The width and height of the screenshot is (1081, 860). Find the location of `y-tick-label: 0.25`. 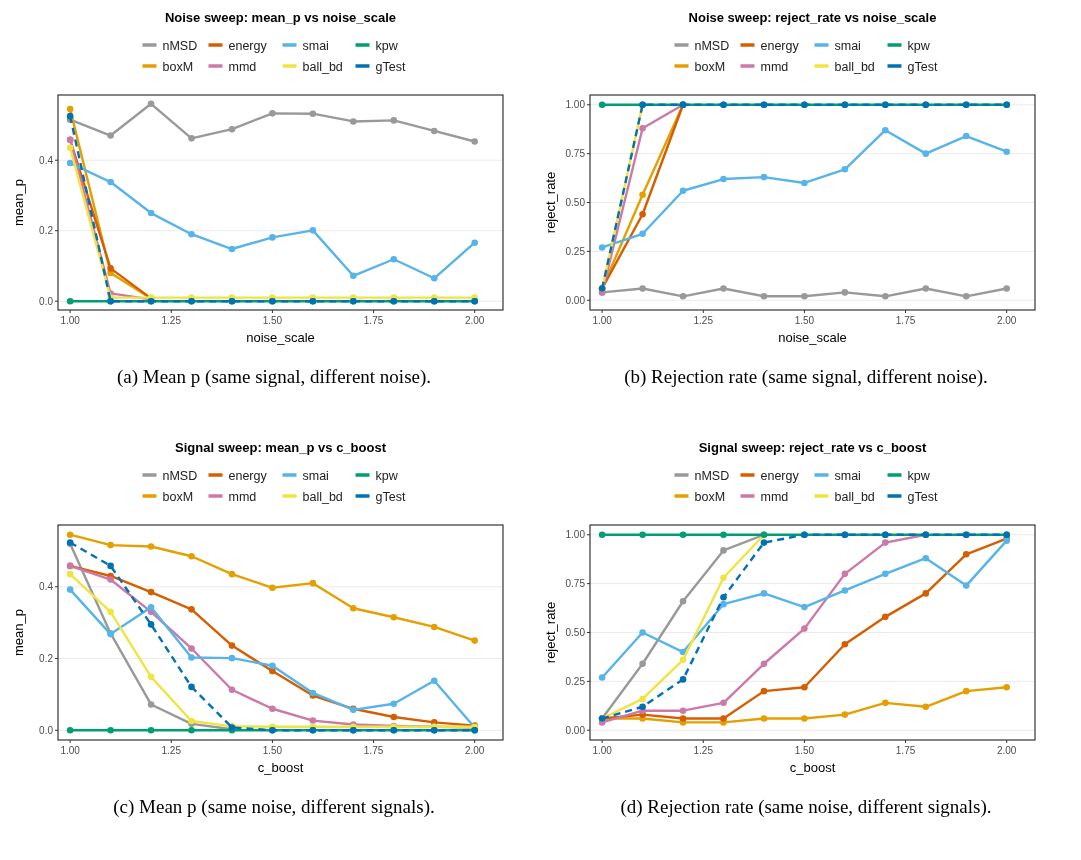

y-tick-label: 0.25 is located at coordinates (575, 251).